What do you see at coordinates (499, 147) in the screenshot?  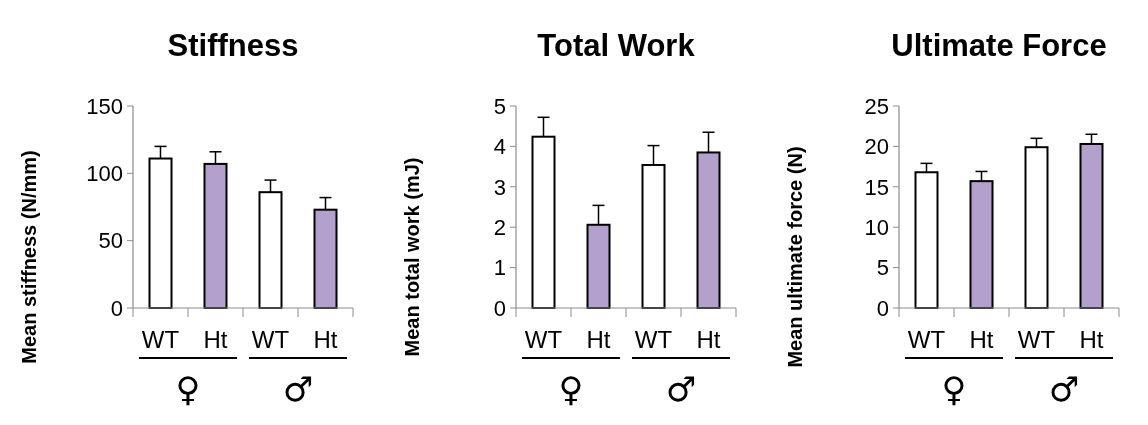 I see `y-tick-label: 4` at bounding box center [499, 147].